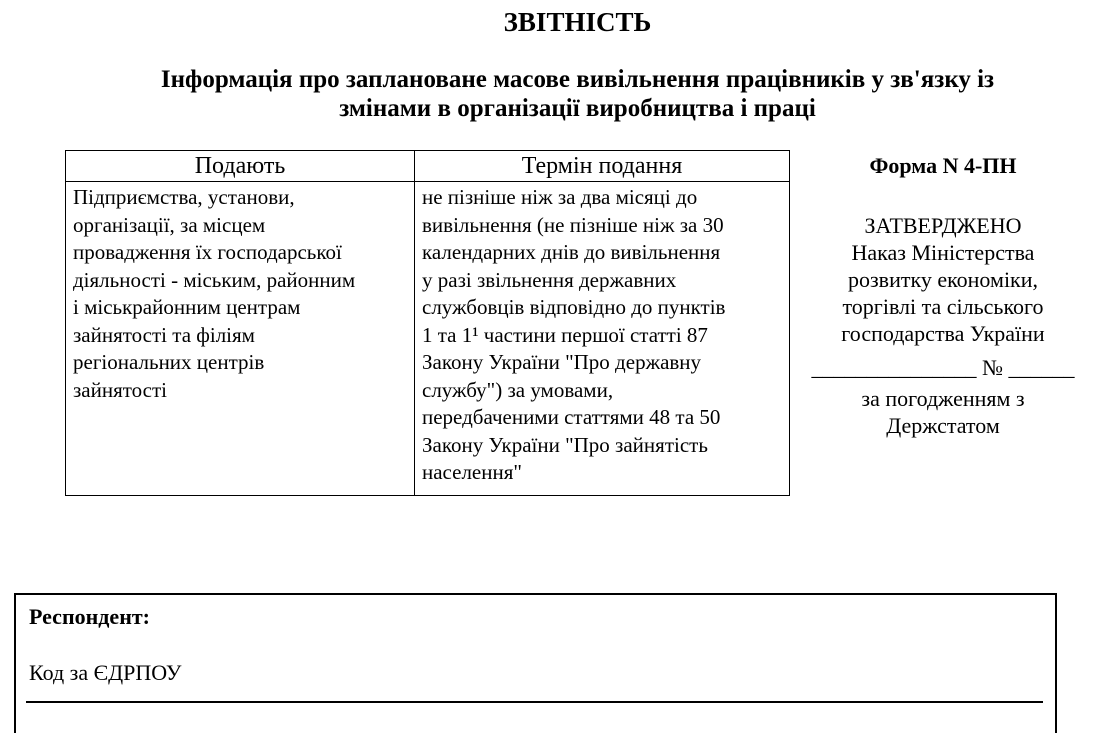 This screenshot has height=733, width=1096. I want to click on order-line: торгівлі та сільського, so click(943, 306).